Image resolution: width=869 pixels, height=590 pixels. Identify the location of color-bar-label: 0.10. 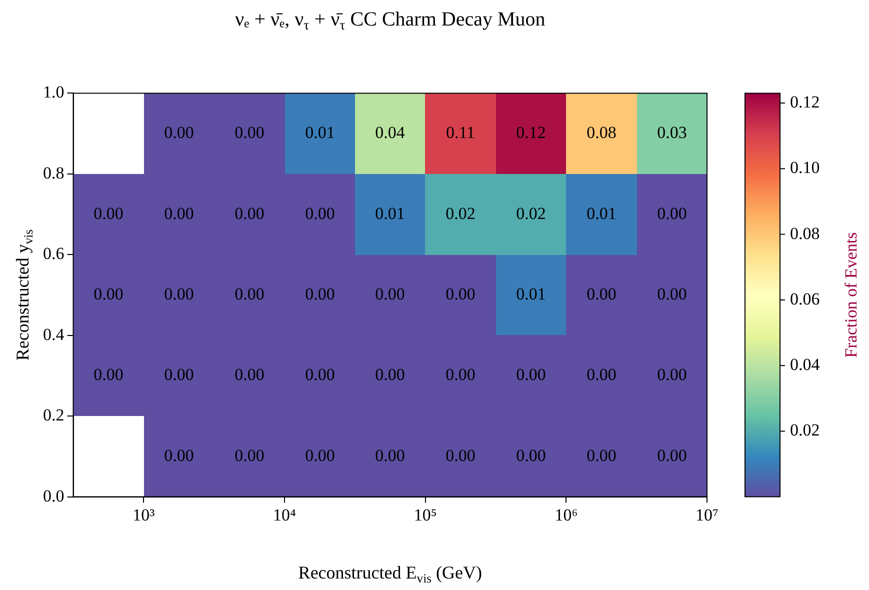
(805, 168).